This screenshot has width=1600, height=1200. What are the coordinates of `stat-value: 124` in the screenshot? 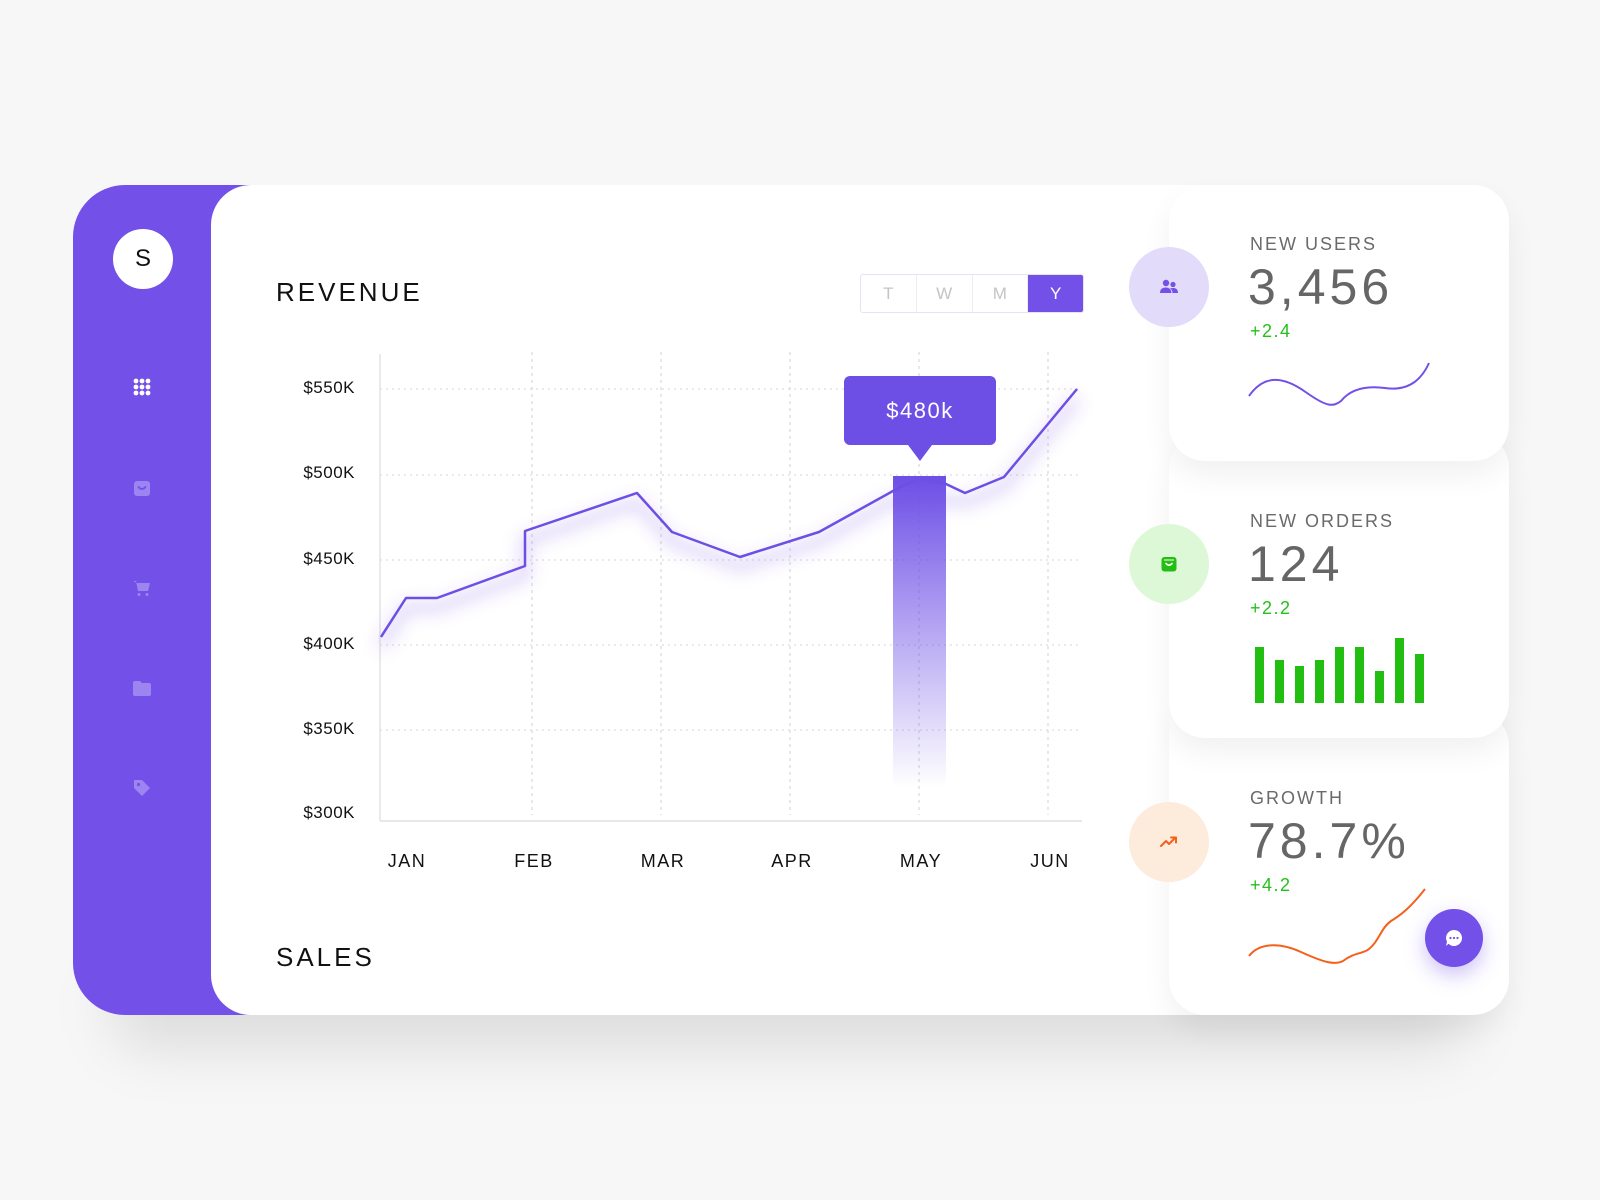 It's located at (1296, 564).